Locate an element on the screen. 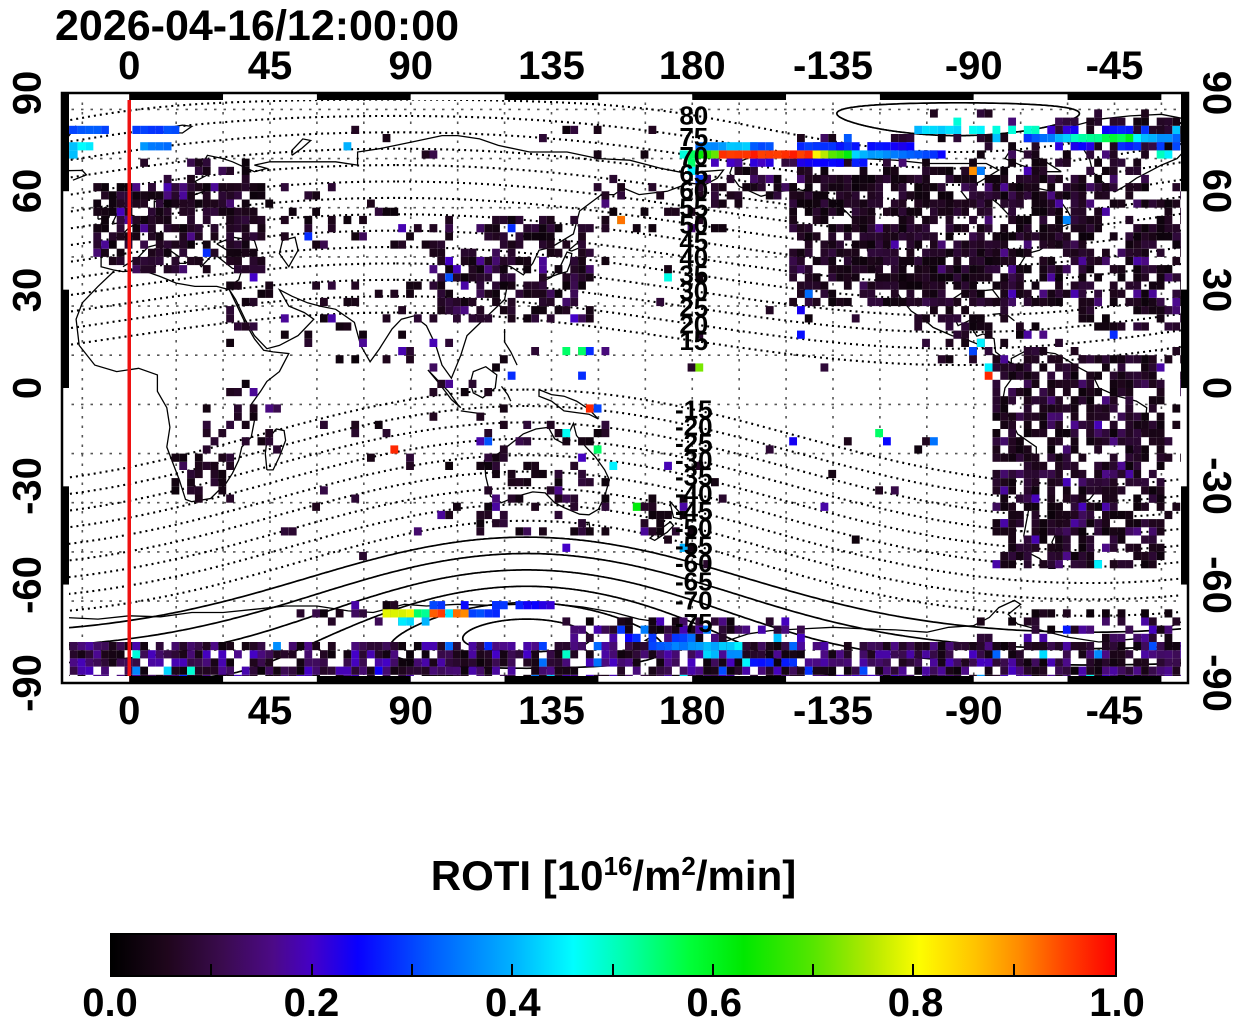  colorbar-title: ROTI [1016/m2/min] is located at coordinates (613, 876).